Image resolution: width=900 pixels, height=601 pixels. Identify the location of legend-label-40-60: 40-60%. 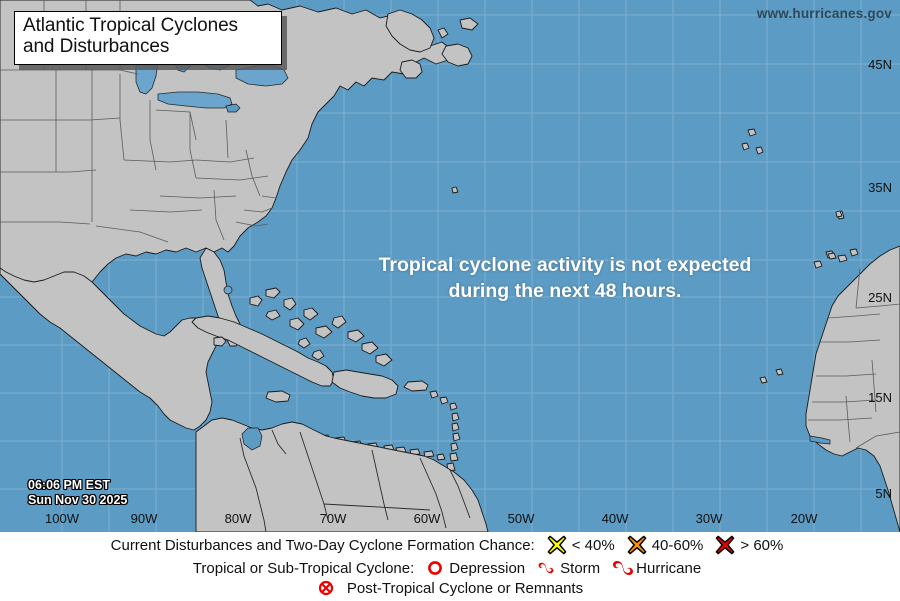
(677, 545).